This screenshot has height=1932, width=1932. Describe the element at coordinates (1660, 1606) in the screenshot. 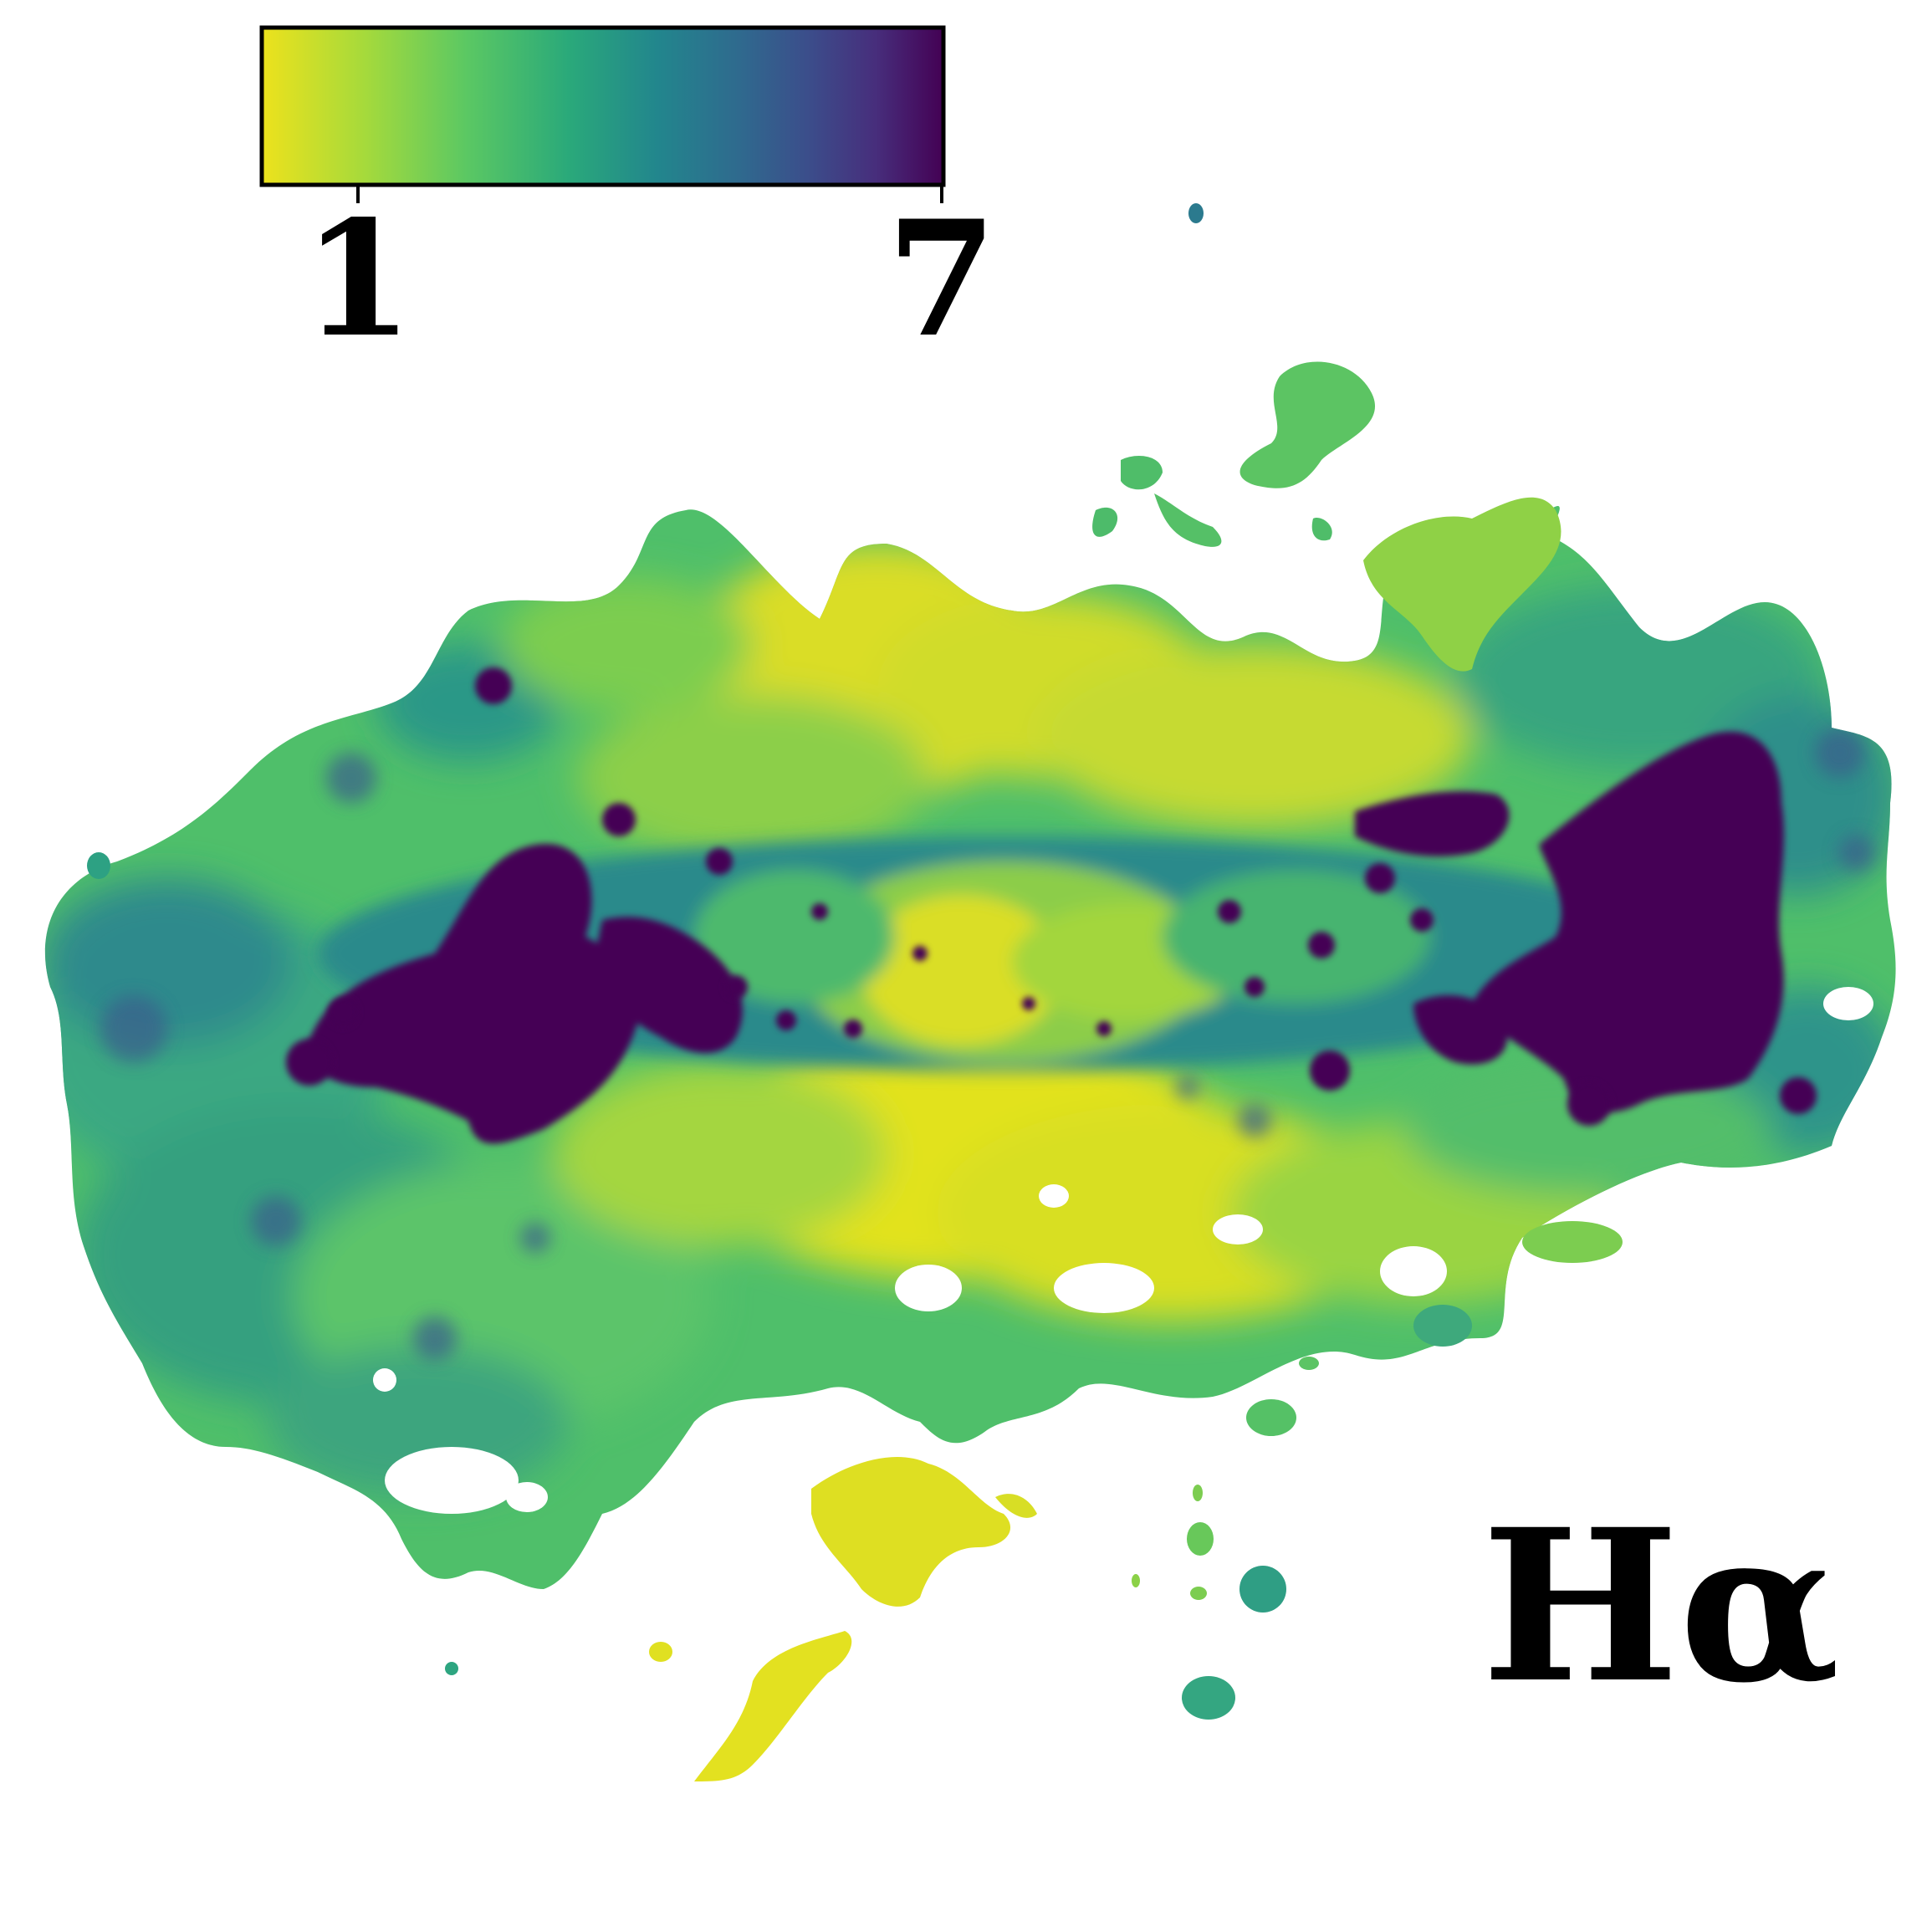

I see `panel-label: Hα` at that location.